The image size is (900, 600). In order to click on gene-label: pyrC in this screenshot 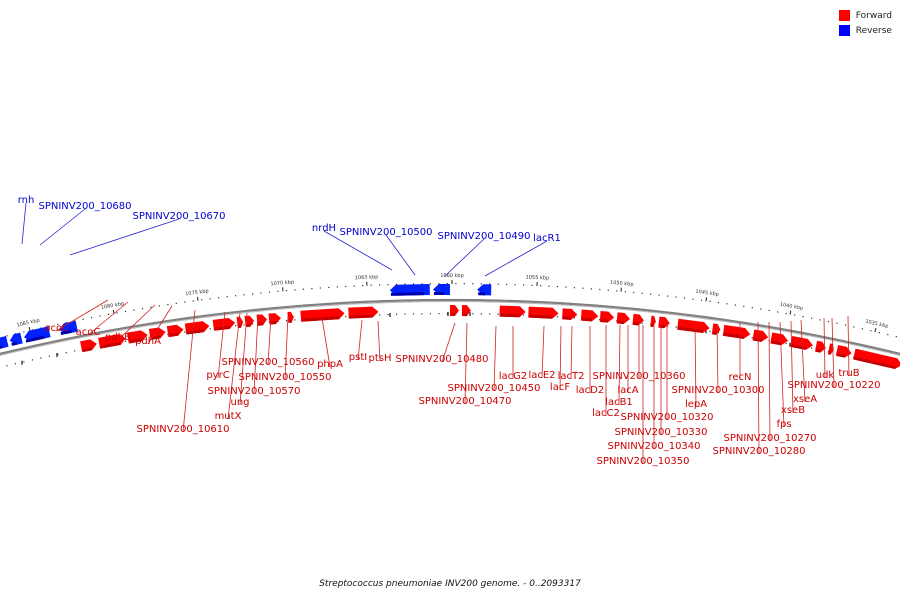, I will do `click(217, 375)`.